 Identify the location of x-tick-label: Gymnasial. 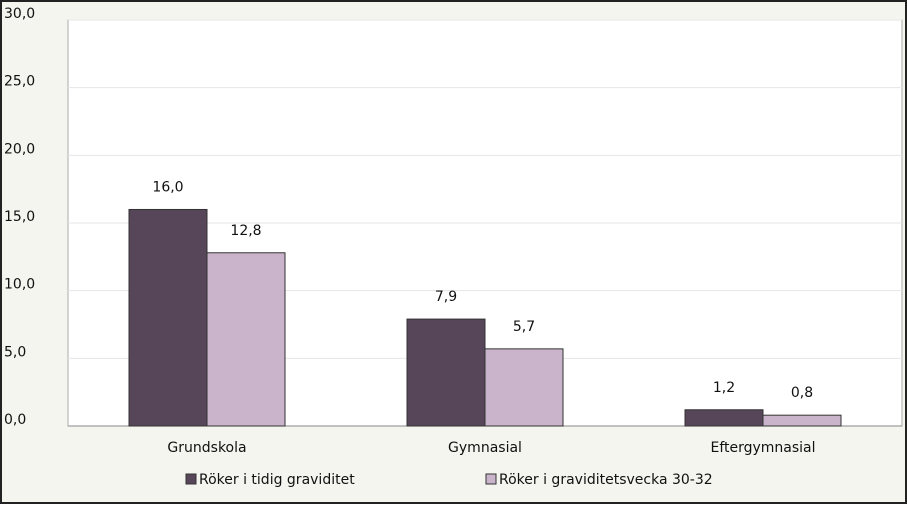
(485, 448).